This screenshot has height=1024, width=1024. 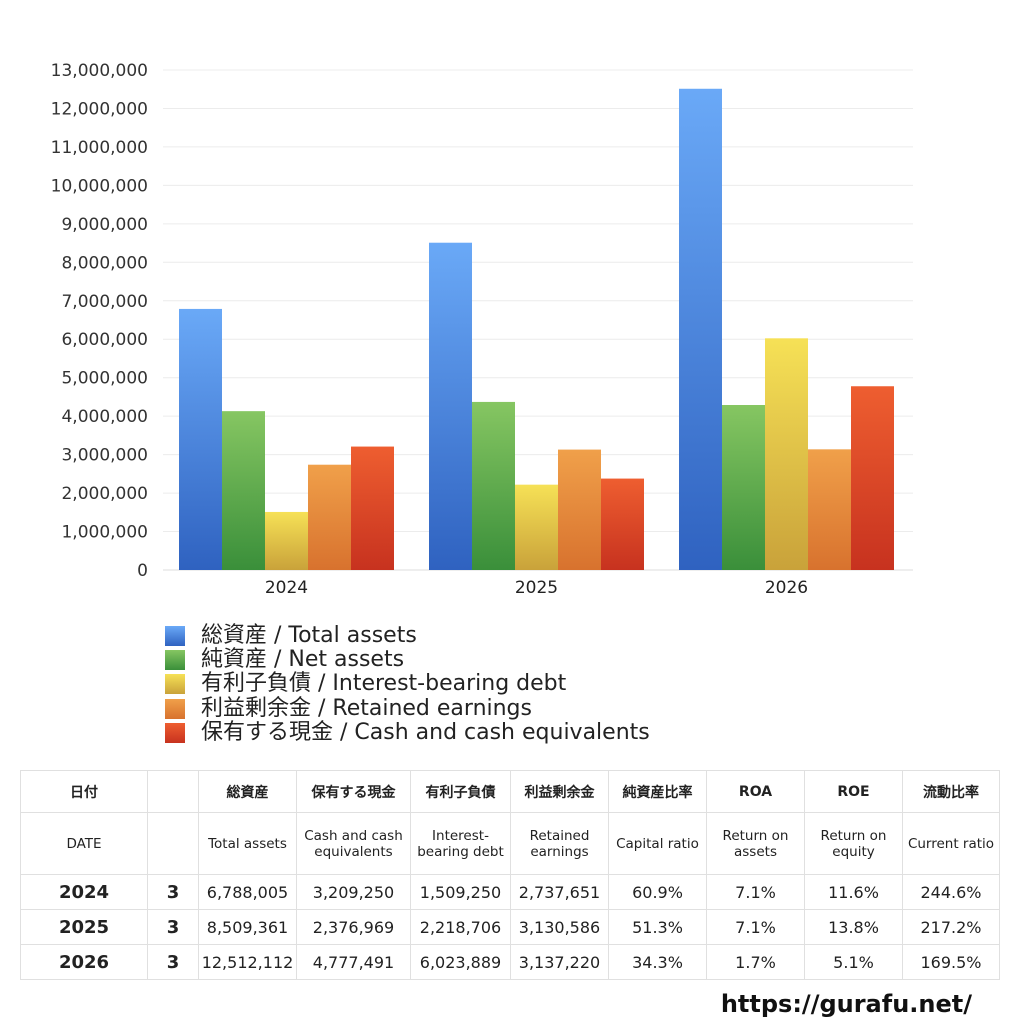 I want to click on y-tick-label: 9,000,000, so click(x=104, y=225).